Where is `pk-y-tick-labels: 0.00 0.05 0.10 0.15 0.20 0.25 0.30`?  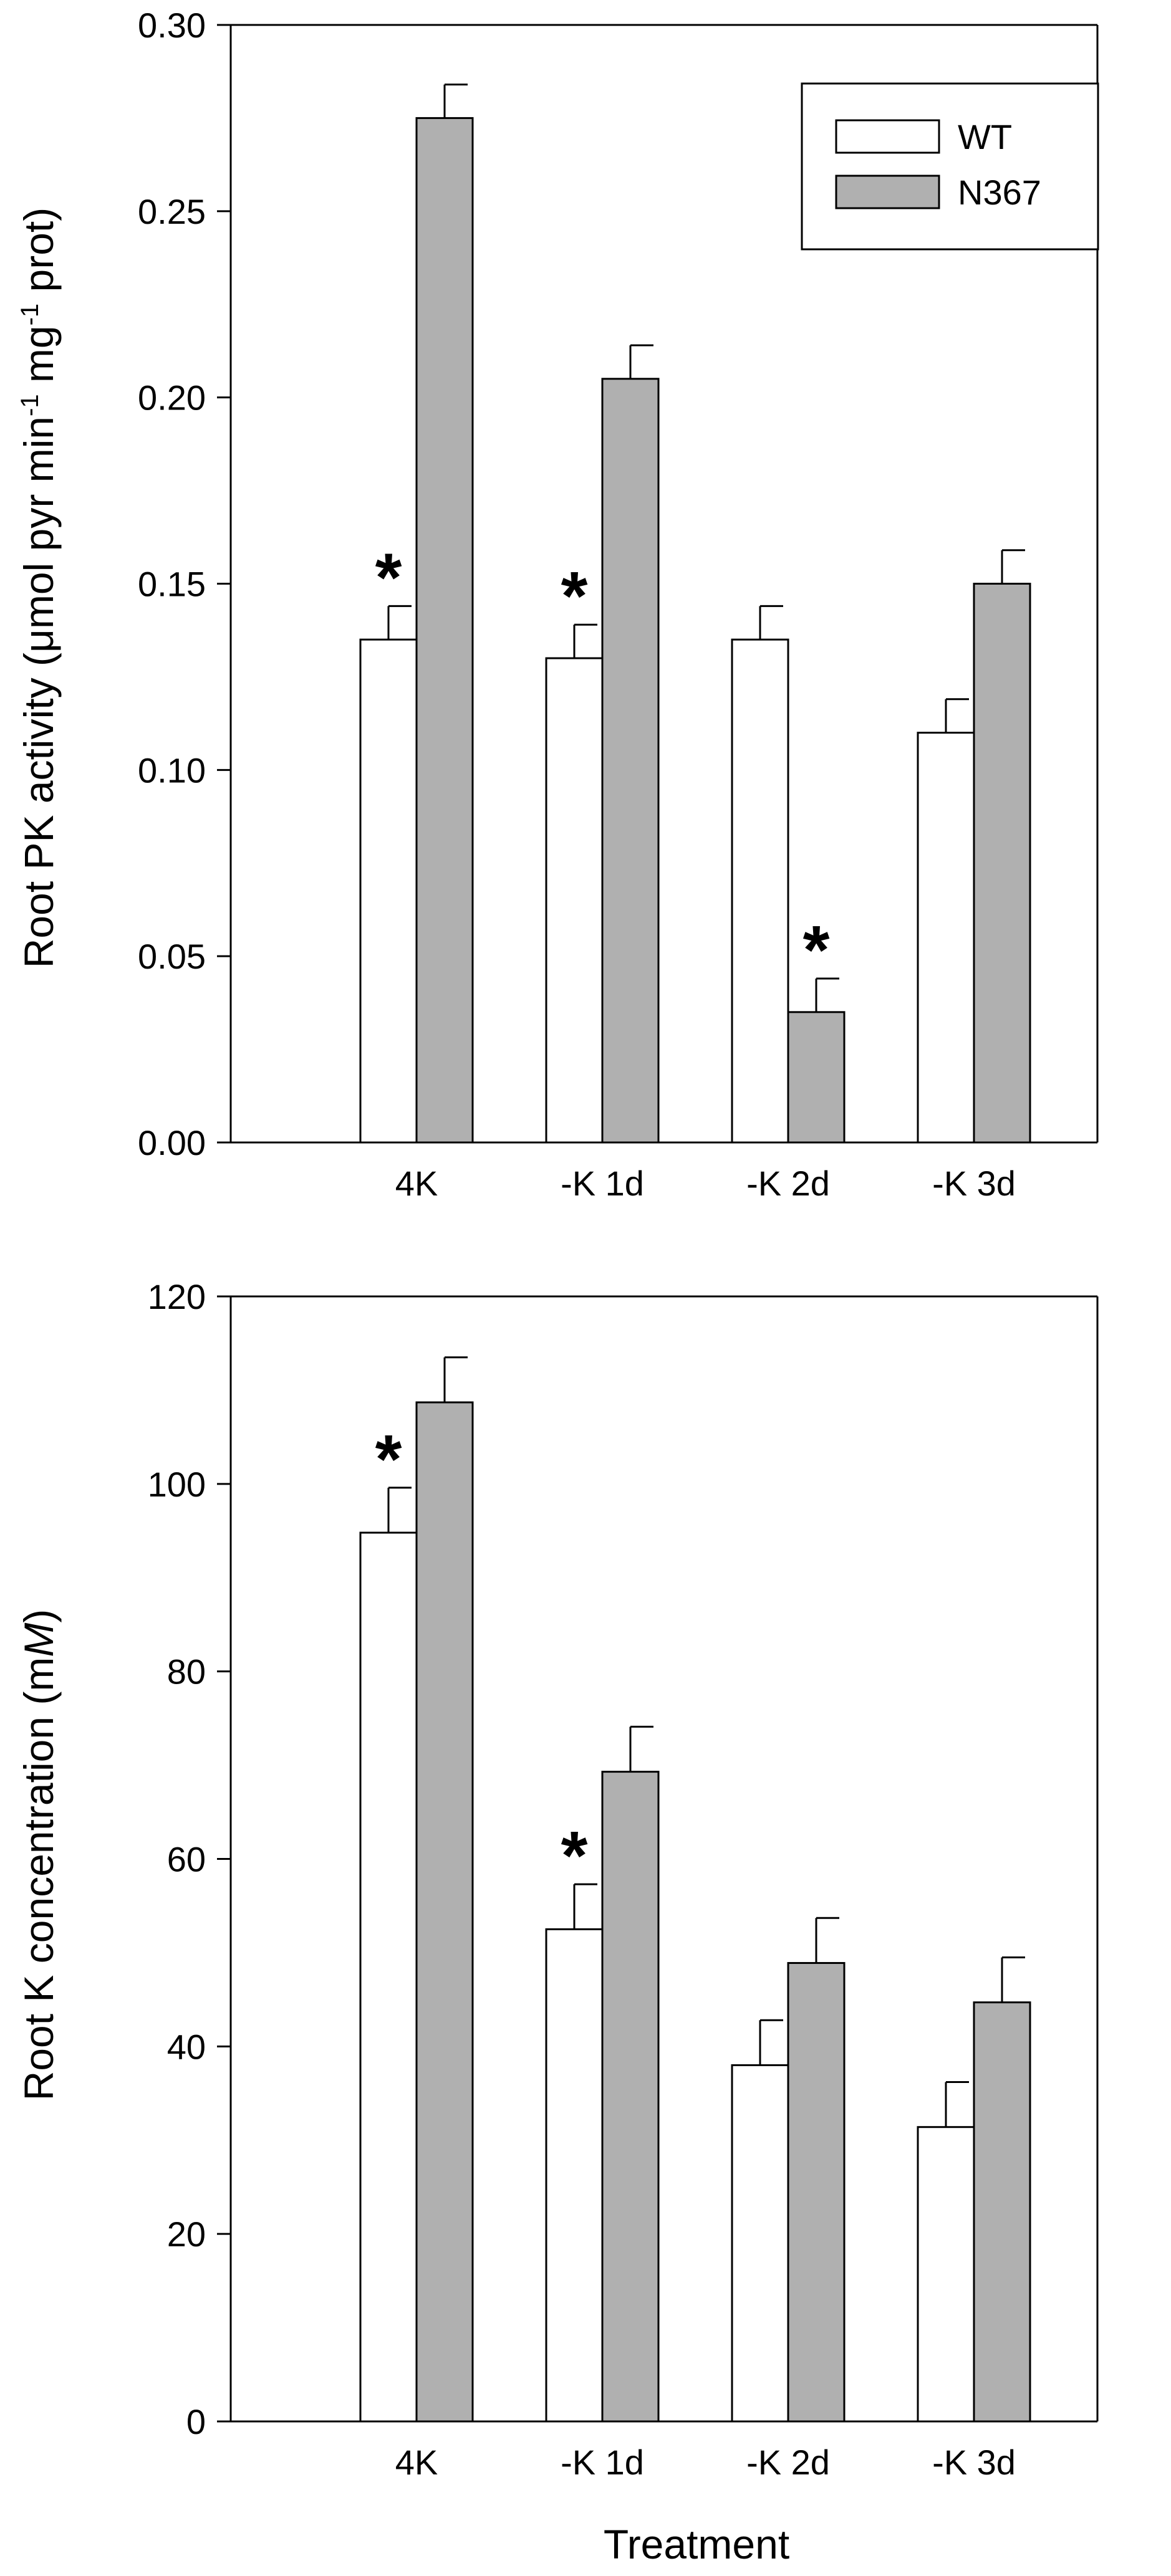
pk-y-tick-labels: 0.00 0.05 0.10 0.15 0.20 0.25 0.30 is located at coordinates (172, 584).